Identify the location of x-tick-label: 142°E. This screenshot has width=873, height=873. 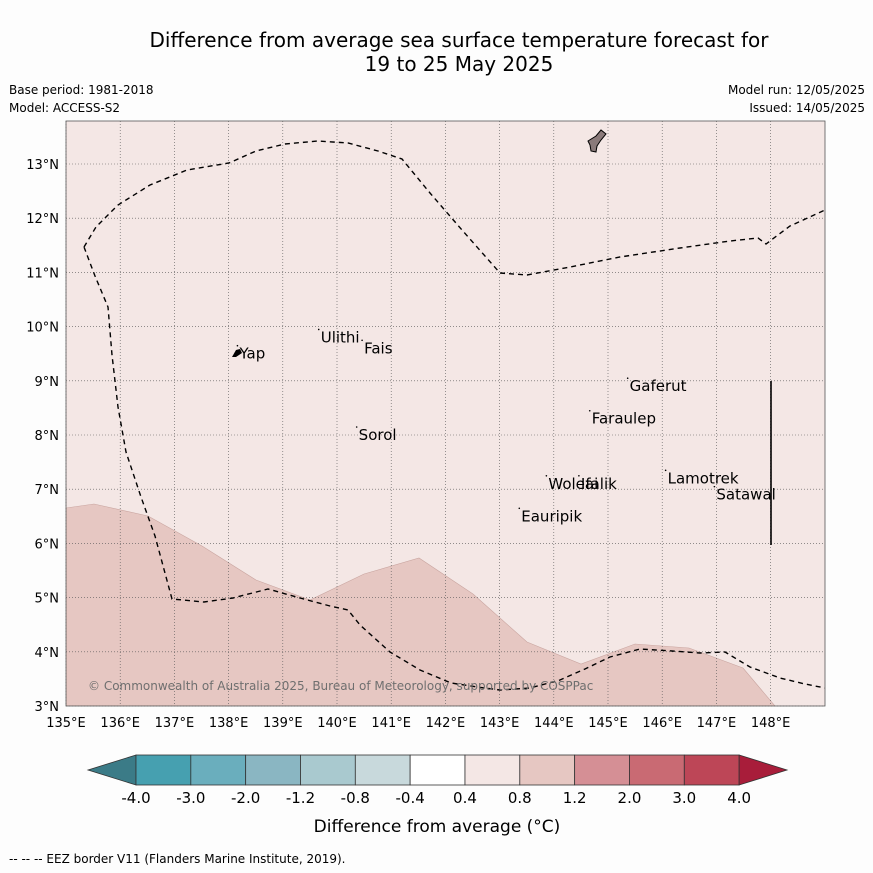
(446, 723).